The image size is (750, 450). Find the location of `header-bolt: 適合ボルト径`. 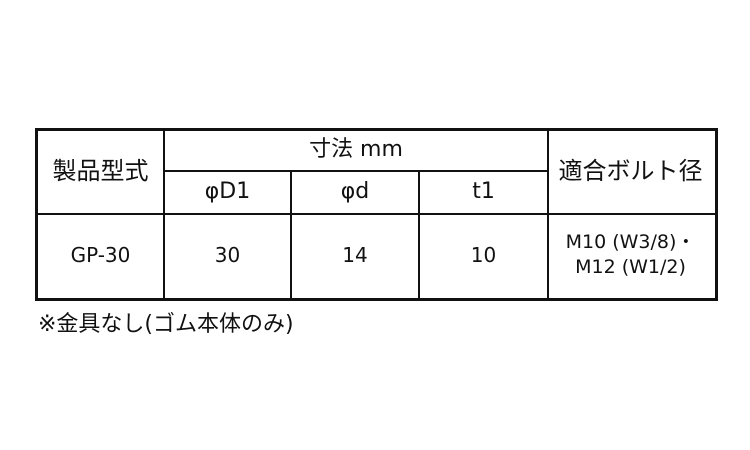

header-bolt: 適合ボルト径 is located at coordinates (630, 171).